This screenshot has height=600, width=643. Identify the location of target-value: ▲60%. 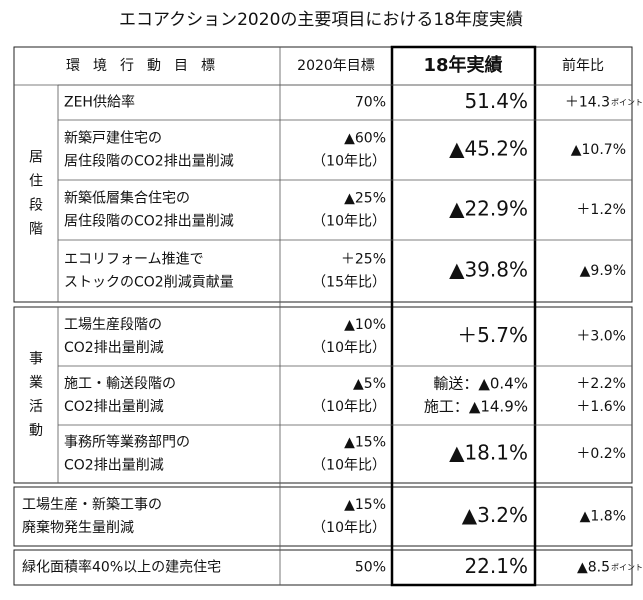
(365, 139).